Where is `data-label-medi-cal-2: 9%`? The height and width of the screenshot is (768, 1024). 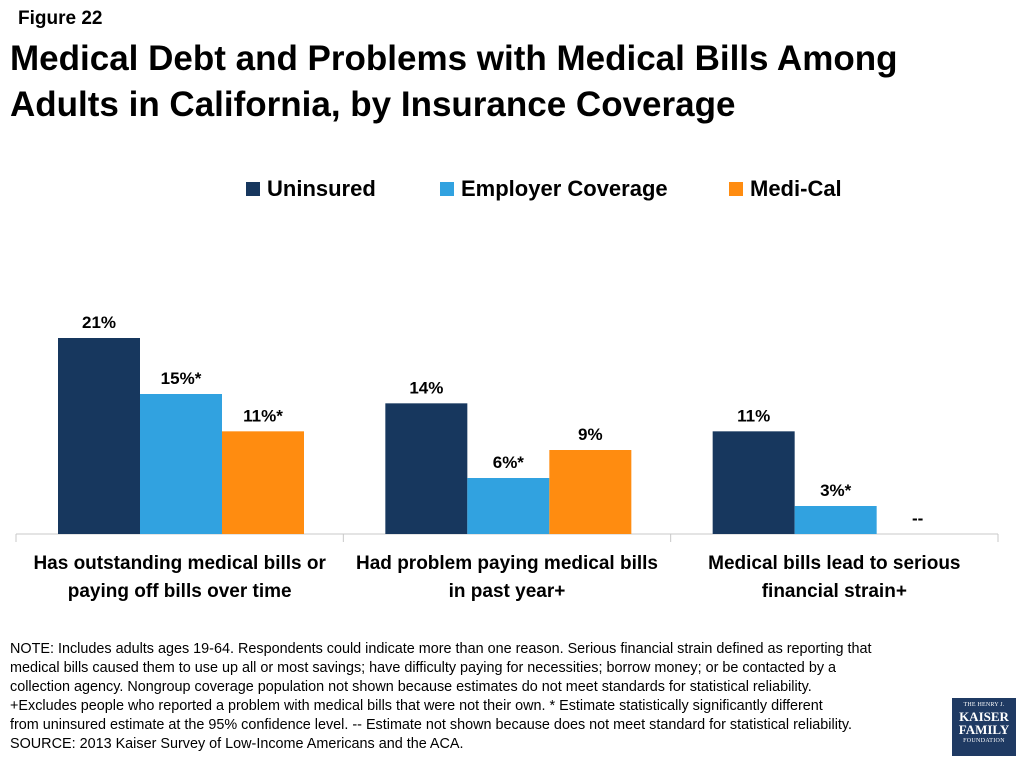 data-label-medi-cal-2: 9% is located at coordinates (590, 434).